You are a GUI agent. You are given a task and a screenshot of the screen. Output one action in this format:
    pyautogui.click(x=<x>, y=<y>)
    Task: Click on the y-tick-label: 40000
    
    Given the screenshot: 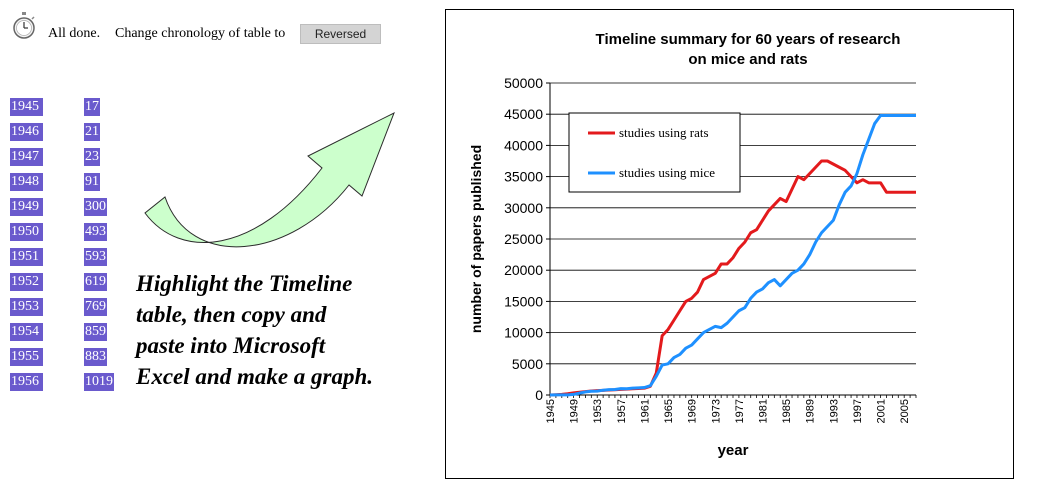 What is the action you would take?
    pyautogui.click(x=523, y=145)
    